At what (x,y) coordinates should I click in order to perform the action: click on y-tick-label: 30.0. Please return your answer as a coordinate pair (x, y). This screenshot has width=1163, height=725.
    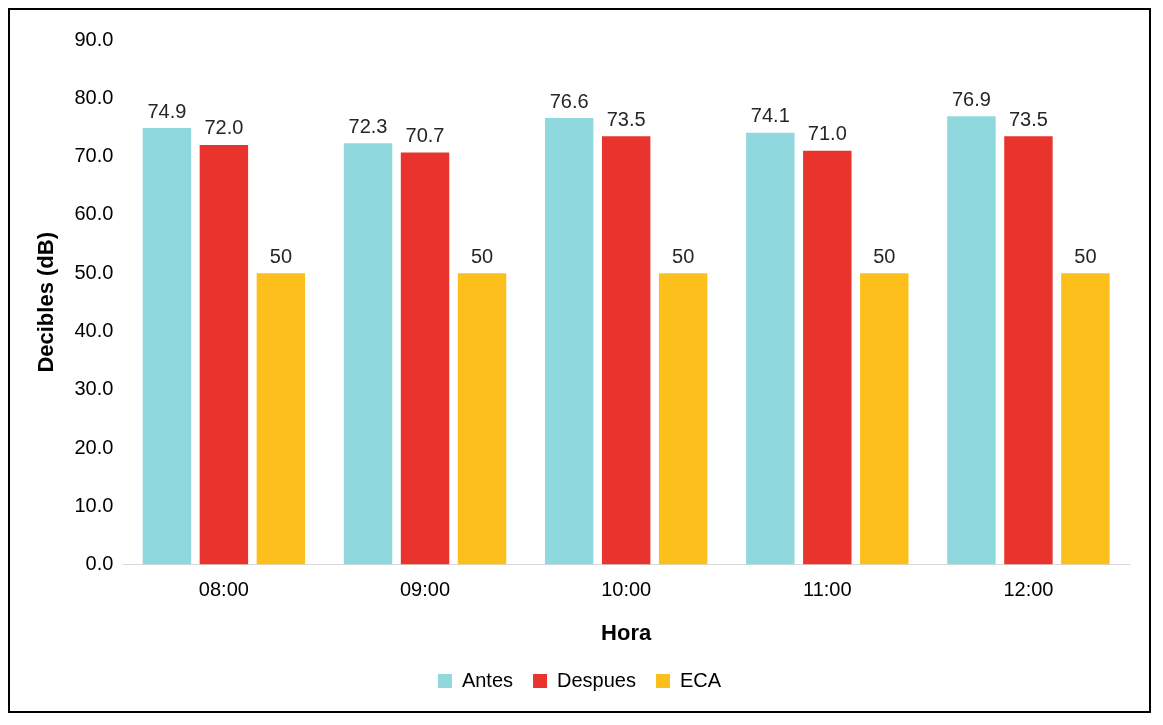
    Looking at the image, I should click on (94, 388).